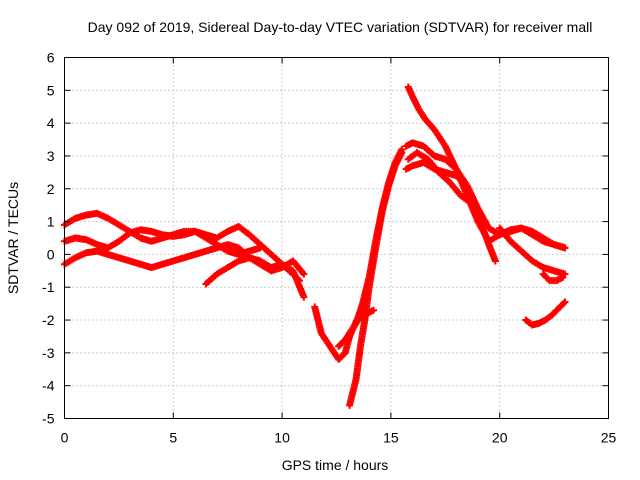  I want to click on y-tick-label: -3, so click(48, 353).